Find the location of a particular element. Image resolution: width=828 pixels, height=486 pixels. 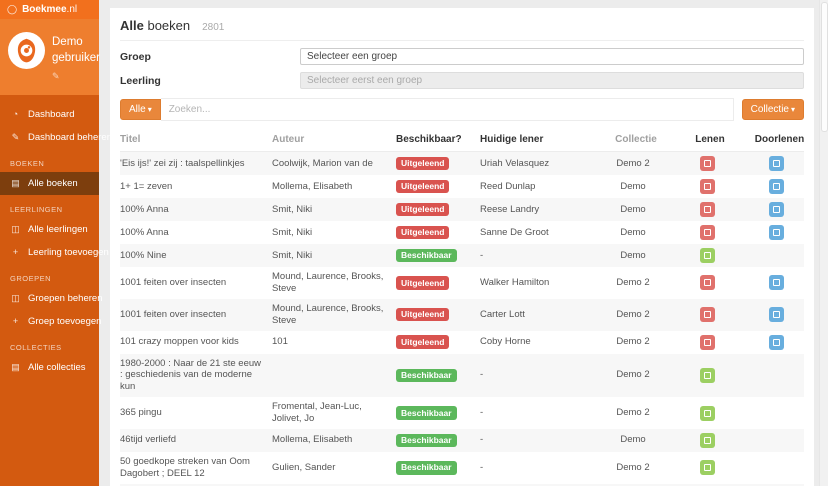

groep-filter-row: Groep Selecteer een groep is located at coordinates (462, 56).